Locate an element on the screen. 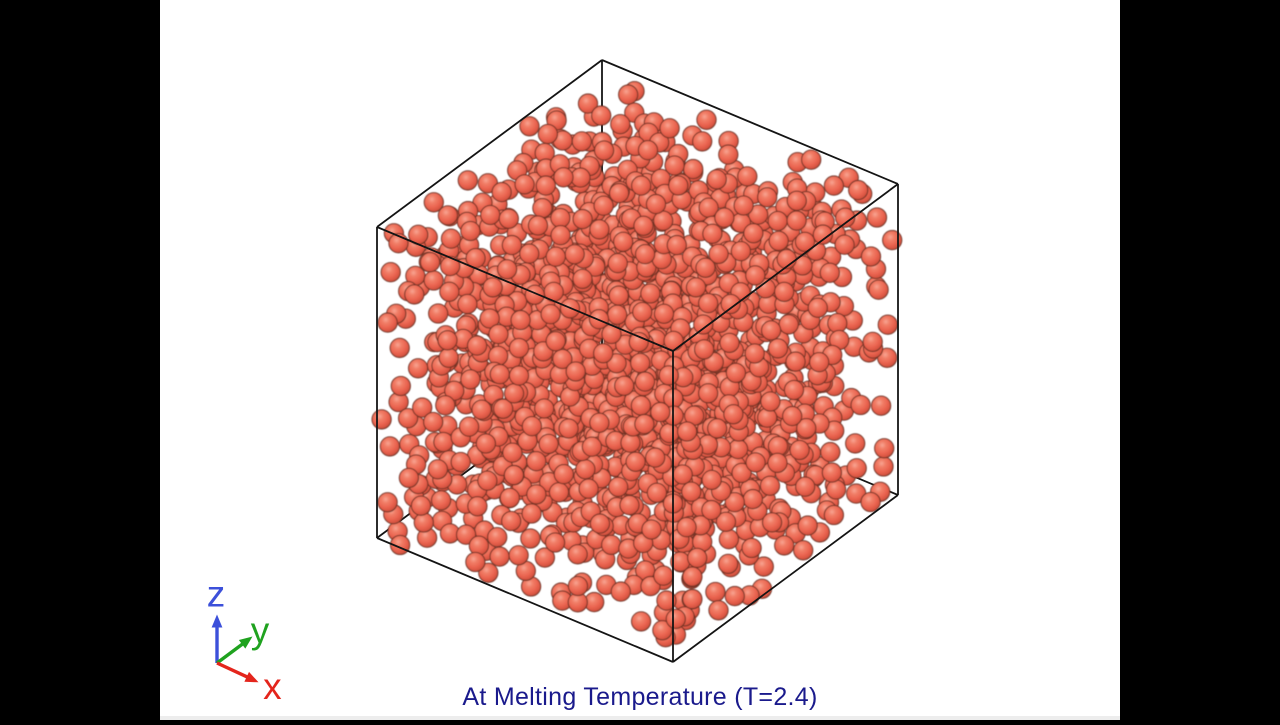  svg-text: z is located at coordinates (216, 594).